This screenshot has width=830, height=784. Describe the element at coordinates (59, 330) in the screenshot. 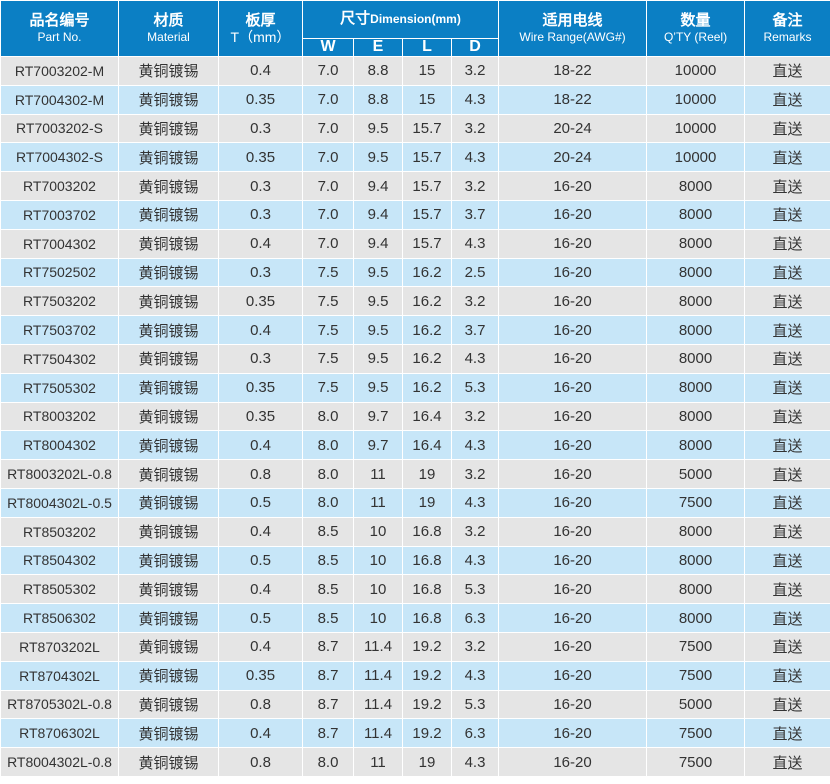

I see `part-no-cell: RT7503702` at that location.